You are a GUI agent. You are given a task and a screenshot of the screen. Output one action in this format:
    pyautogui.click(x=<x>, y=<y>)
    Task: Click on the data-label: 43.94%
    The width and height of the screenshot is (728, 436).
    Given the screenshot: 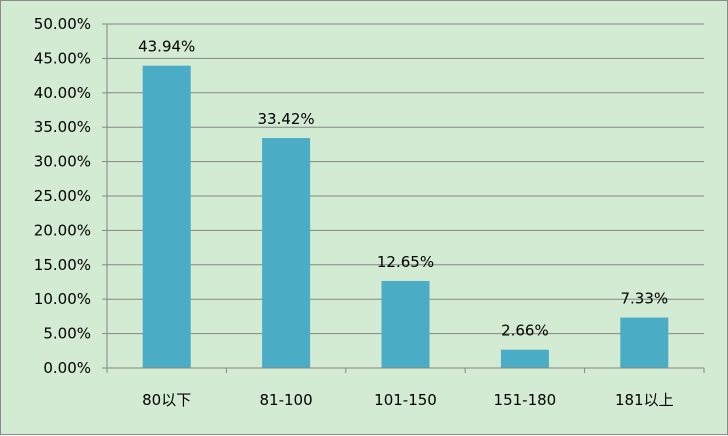 What is the action you would take?
    pyautogui.click(x=166, y=47)
    